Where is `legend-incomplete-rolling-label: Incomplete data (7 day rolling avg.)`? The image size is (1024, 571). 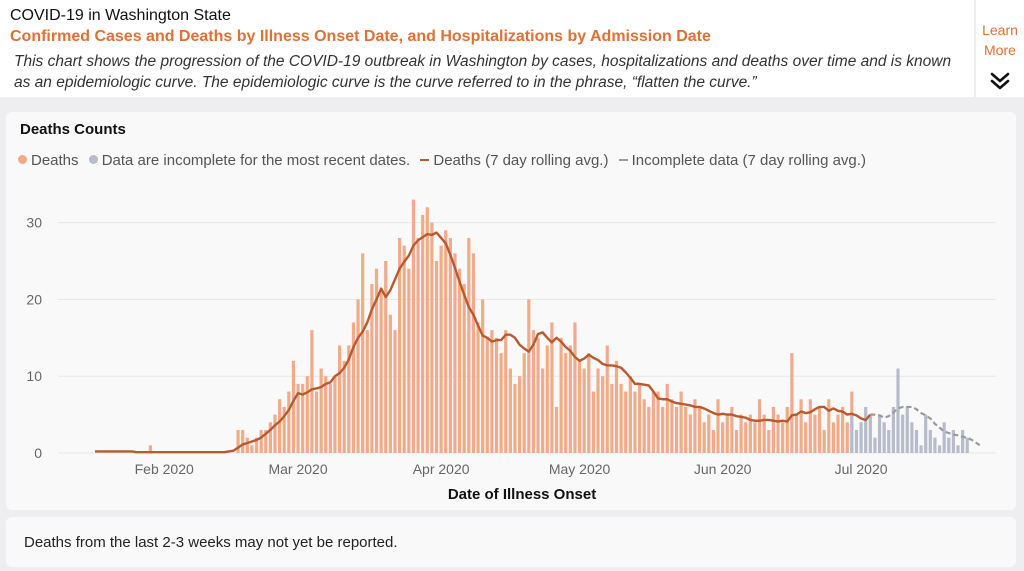
legend-incomplete-rolling-label: Incomplete data (7 day rolling avg.) is located at coordinates (748, 160).